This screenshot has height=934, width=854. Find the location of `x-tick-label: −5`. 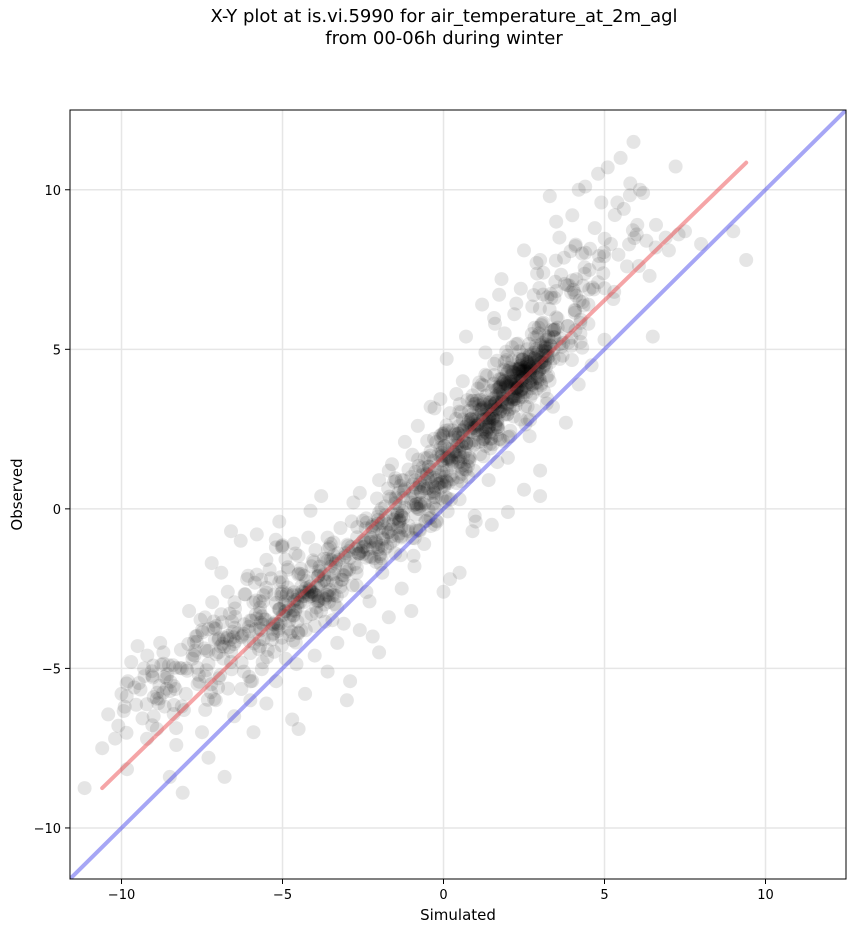

x-tick-label: −5 is located at coordinates (282, 895).